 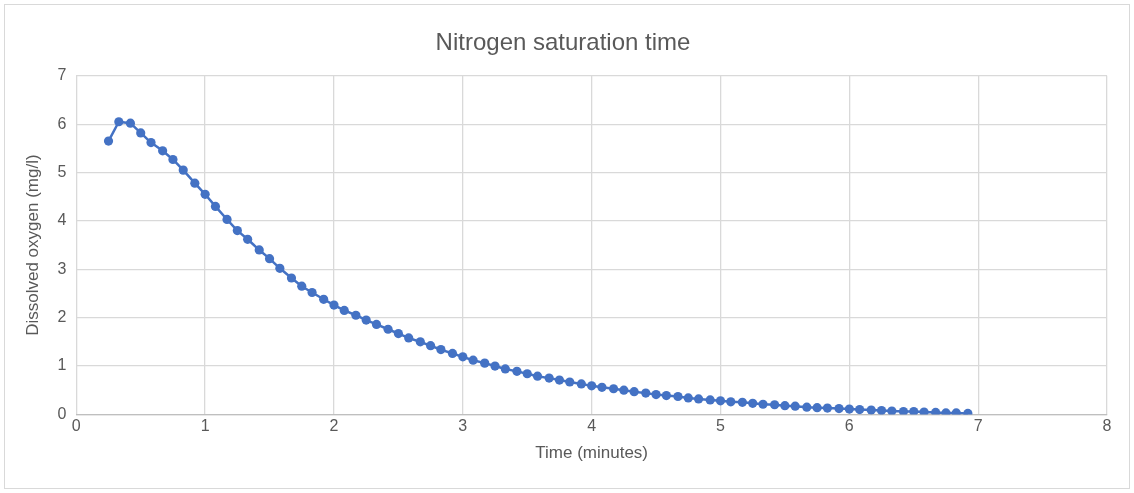 What do you see at coordinates (62, 365) in the screenshot?
I see `y-tick-label: 1` at bounding box center [62, 365].